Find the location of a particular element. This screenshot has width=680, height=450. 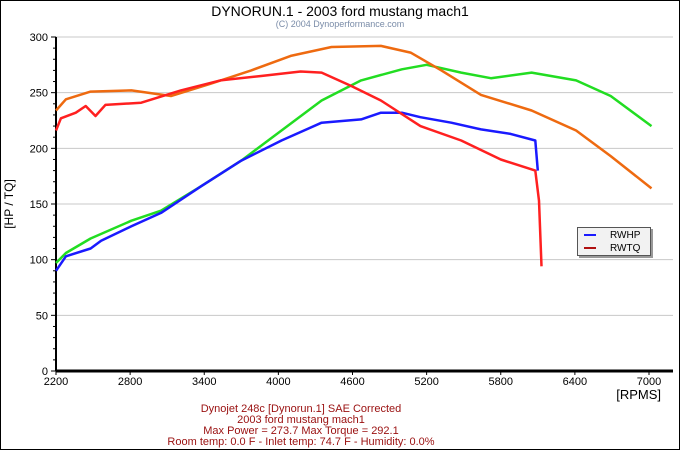

footer-line-2: 2003 ford mustang mach1 is located at coordinates (301, 420).